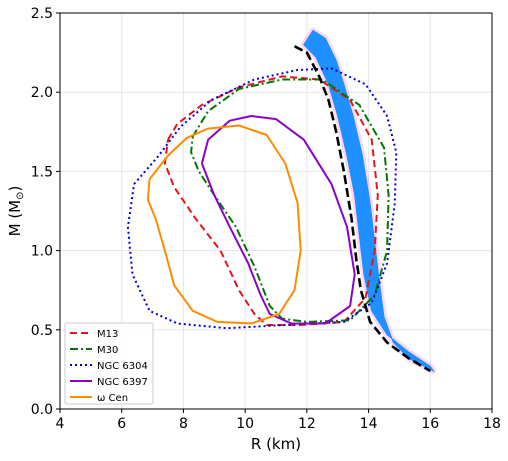  What do you see at coordinates (107, 350) in the screenshot?
I see `legend-label: M30` at bounding box center [107, 350].